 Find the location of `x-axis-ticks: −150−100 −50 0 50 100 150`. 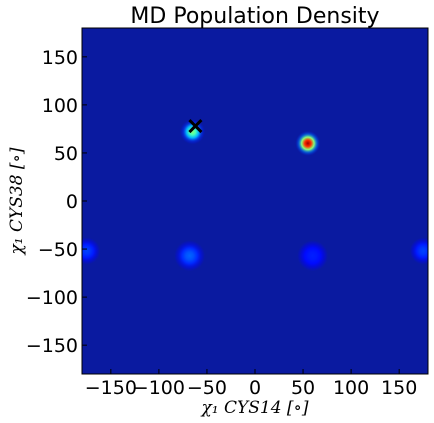

x-axis-ticks: −150−100 −50 0 50 100 150 is located at coordinates (251, 384).